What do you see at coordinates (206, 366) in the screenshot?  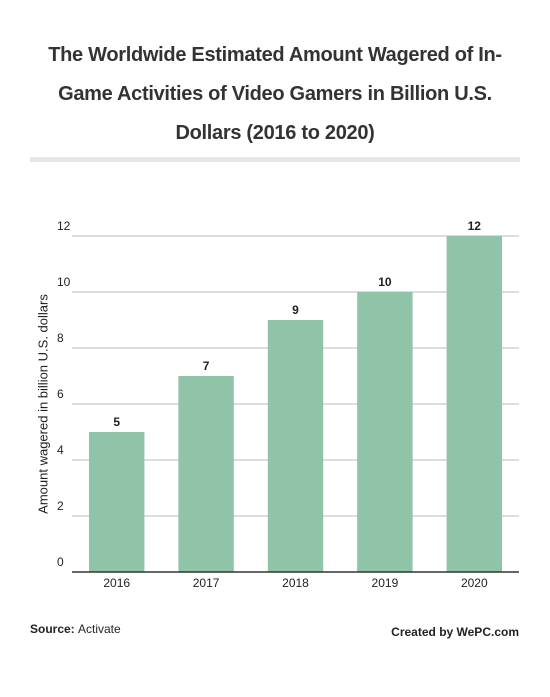 I see `value-label: 7` at bounding box center [206, 366].